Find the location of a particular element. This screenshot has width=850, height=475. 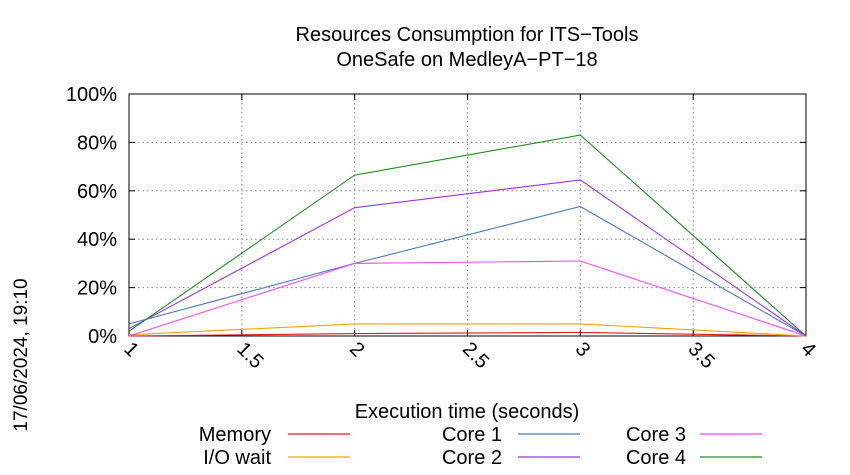

legend-label-core-4: Core 4 is located at coordinates (656, 458).